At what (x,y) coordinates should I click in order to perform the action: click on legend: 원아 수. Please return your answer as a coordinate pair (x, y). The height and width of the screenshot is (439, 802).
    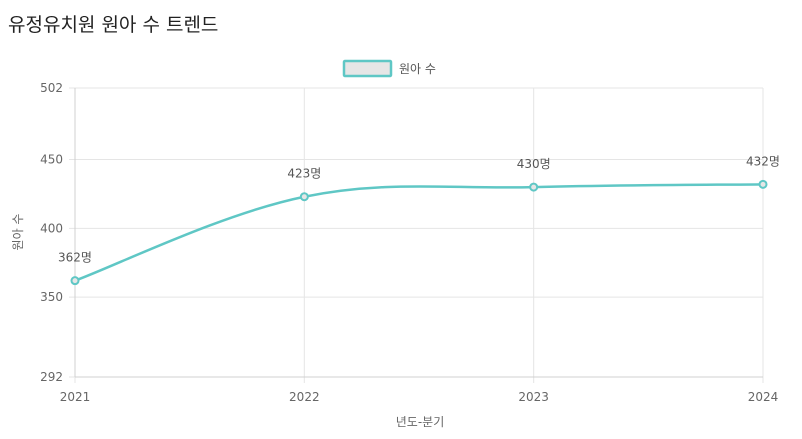
    Looking at the image, I should click on (389, 68).